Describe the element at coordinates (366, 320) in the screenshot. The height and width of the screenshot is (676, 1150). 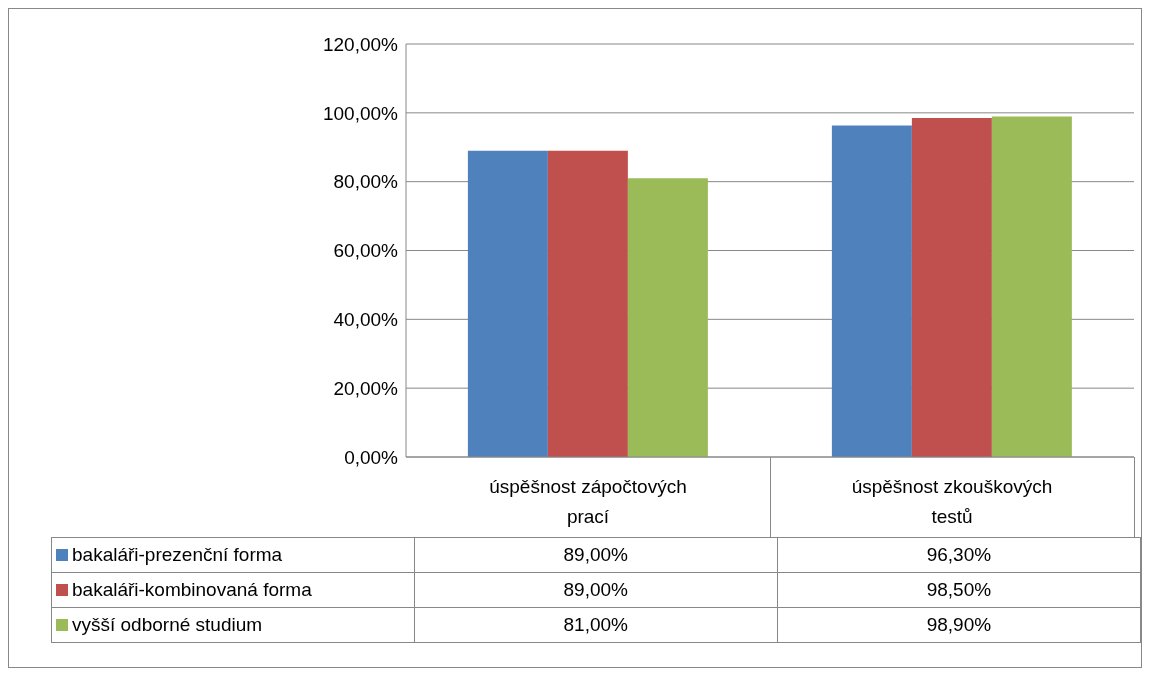
I see `y-tick-label: 40,00%` at that location.